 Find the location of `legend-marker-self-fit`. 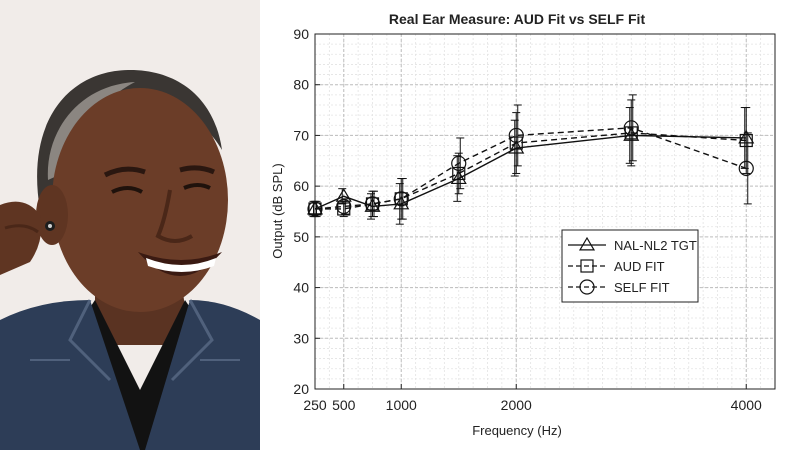

legend-marker-self-fit is located at coordinates (587, 287).